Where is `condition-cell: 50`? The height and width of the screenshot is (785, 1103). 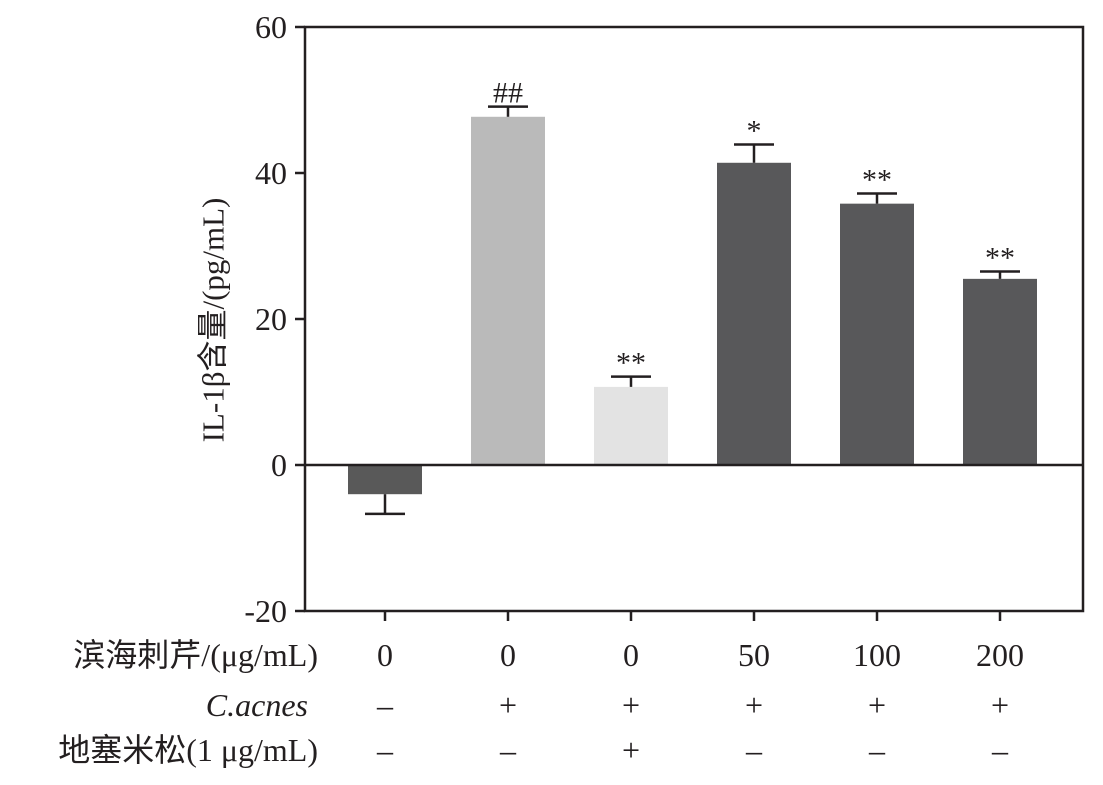
condition-cell: 50 is located at coordinates (754, 655).